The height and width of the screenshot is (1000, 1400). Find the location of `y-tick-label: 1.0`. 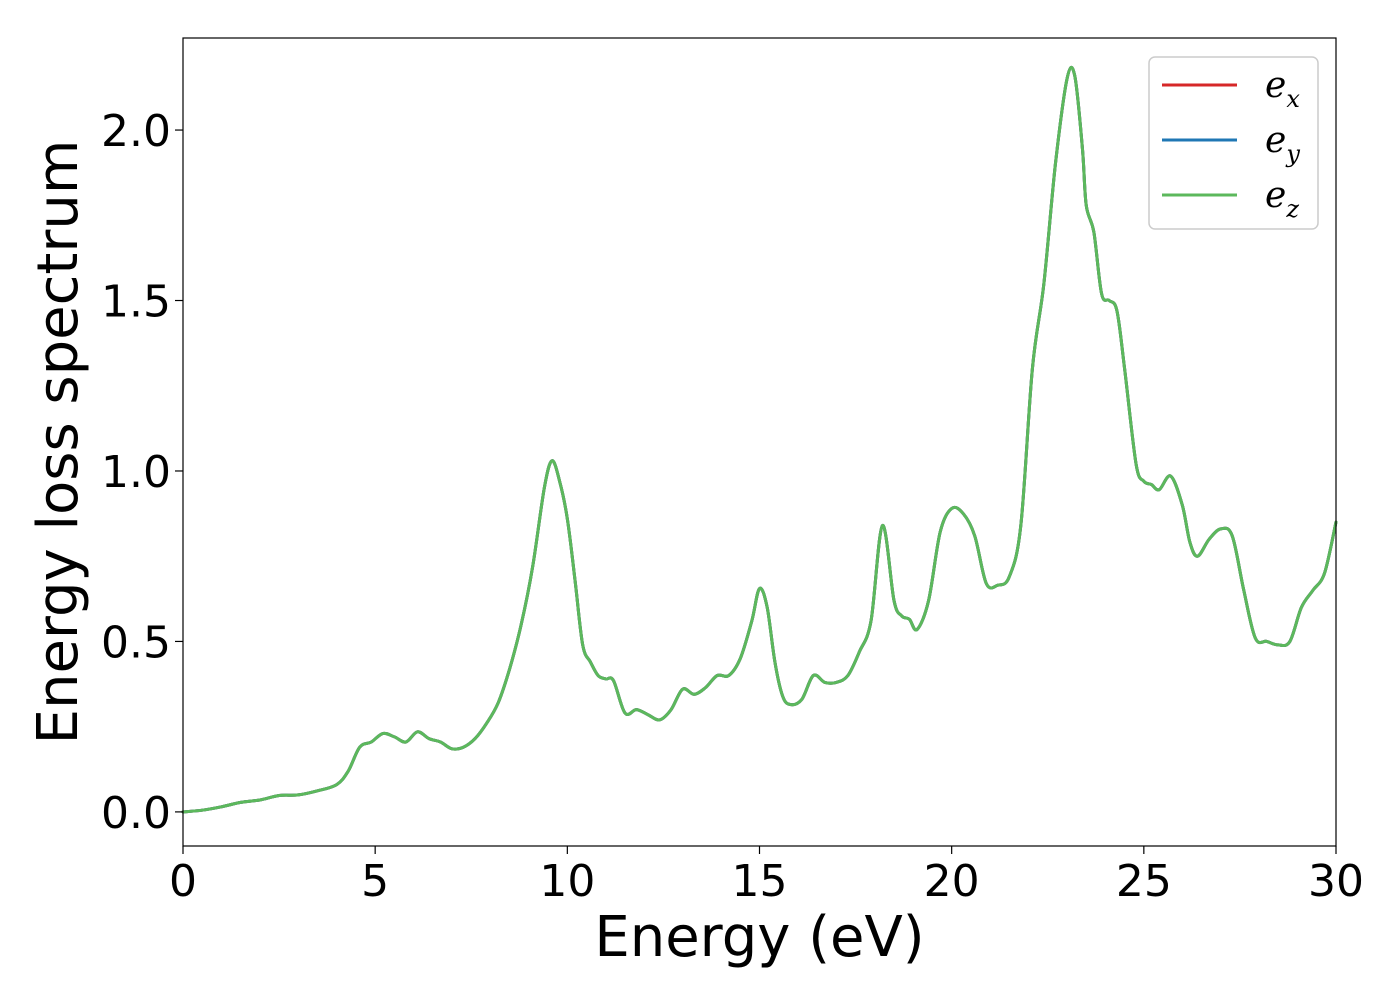

y-tick-label: 1.0 is located at coordinates (136, 472).